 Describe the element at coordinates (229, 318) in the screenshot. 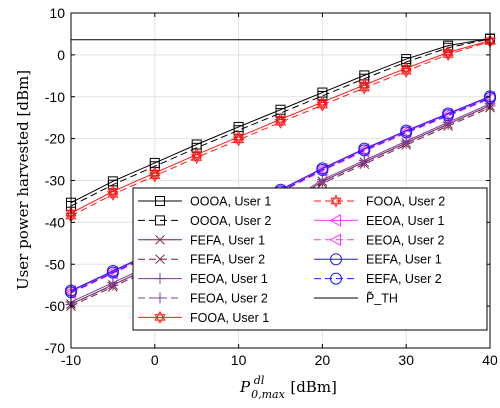

I see `legend-label: FOOA, User 1` at that location.